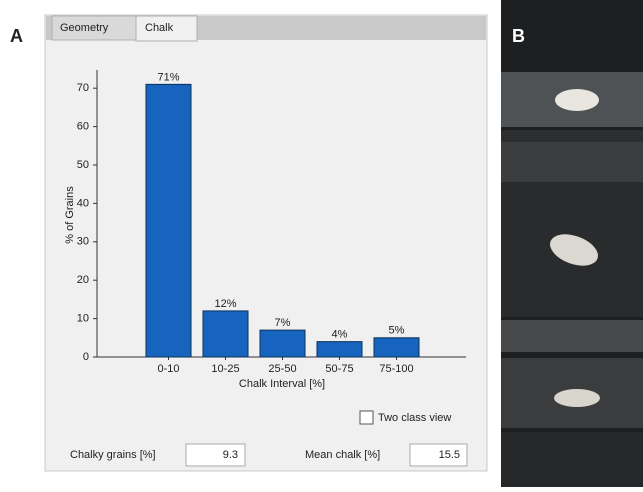  What do you see at coordinates (397, 331) in the screenshot?
I see `value-label: 5%` at bounding box center [397, 331].